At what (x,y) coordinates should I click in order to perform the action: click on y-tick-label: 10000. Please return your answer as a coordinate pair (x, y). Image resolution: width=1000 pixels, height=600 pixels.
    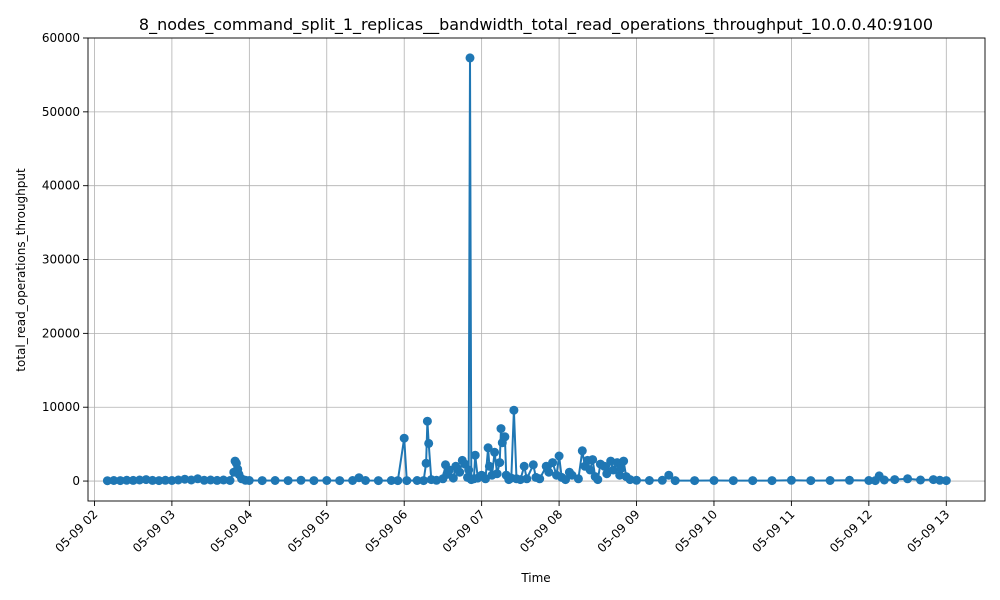
    Looking at the image, I should click on (61, 407).